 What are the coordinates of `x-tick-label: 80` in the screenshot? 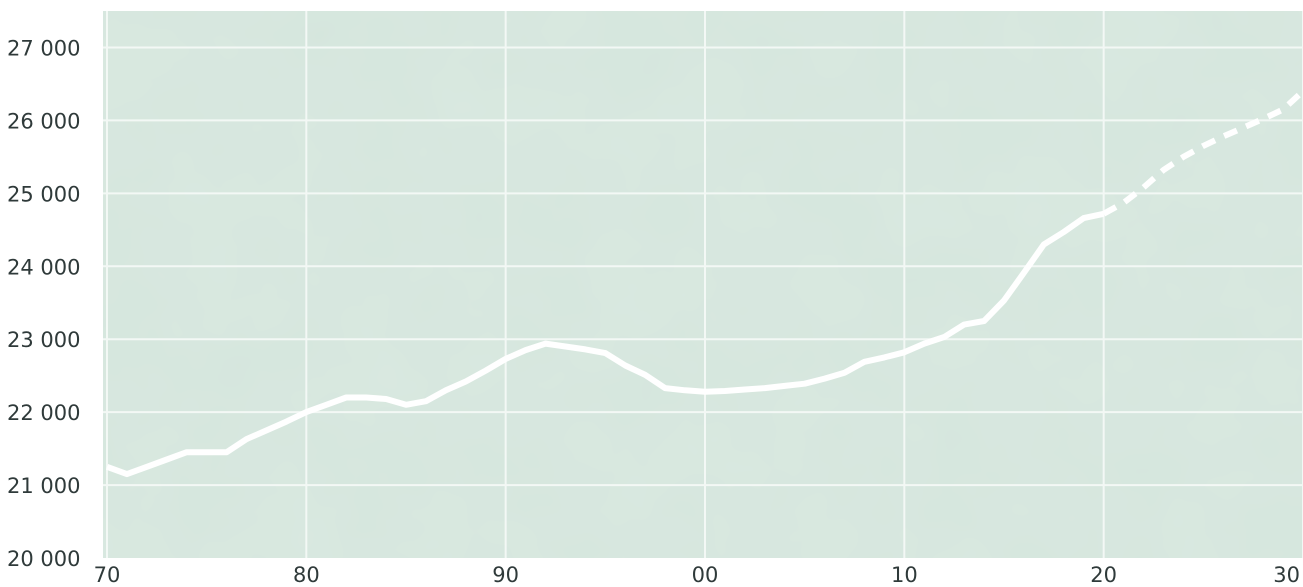 It's located at (306, 575).